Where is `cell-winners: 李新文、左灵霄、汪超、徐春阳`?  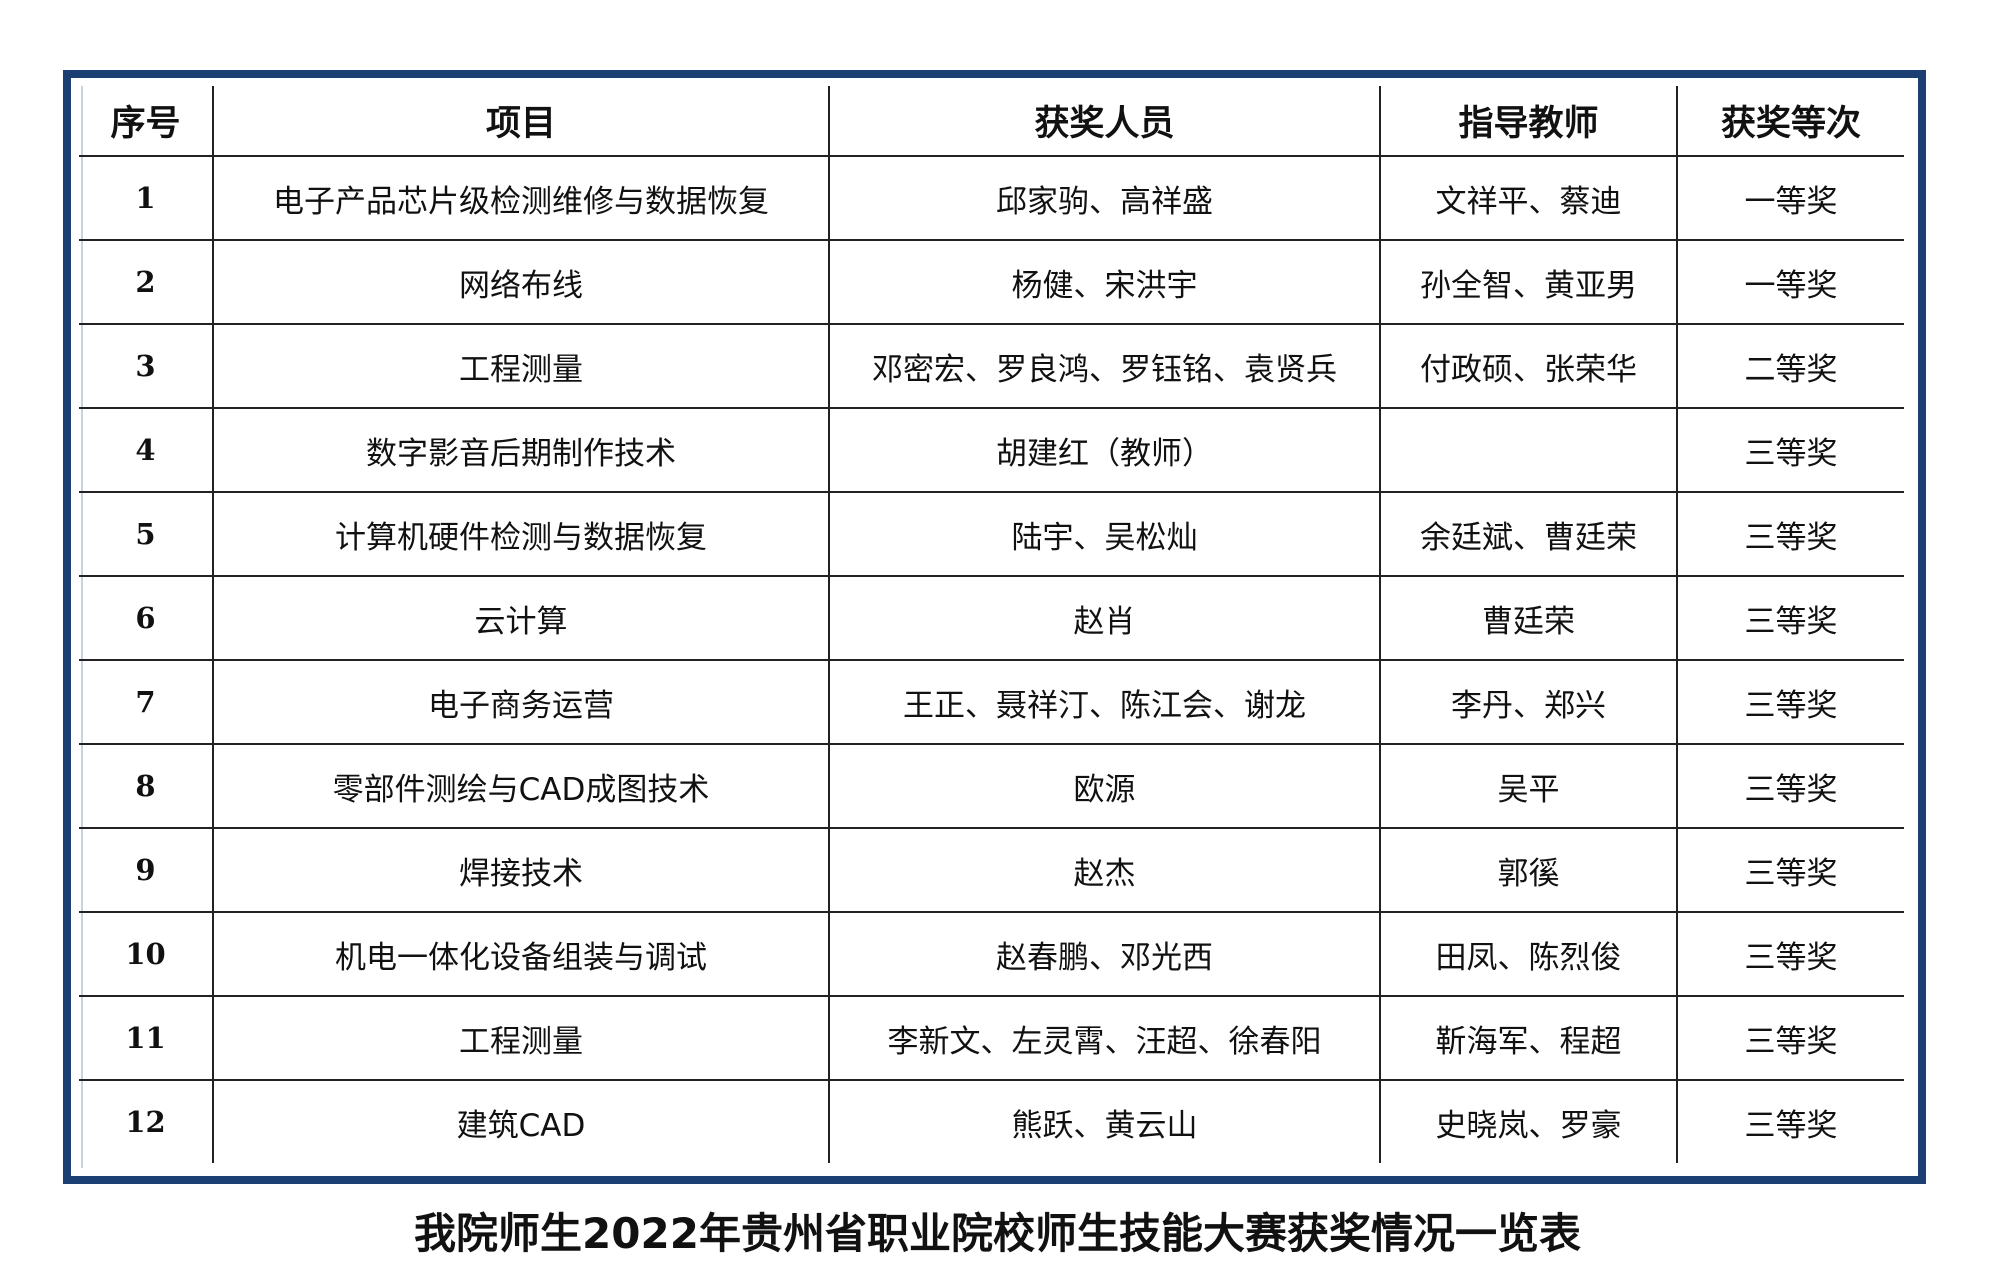
cell-winners: 李新文、左灵霄、汪超、徐春阳 is located at coordinates (1104, 1038).